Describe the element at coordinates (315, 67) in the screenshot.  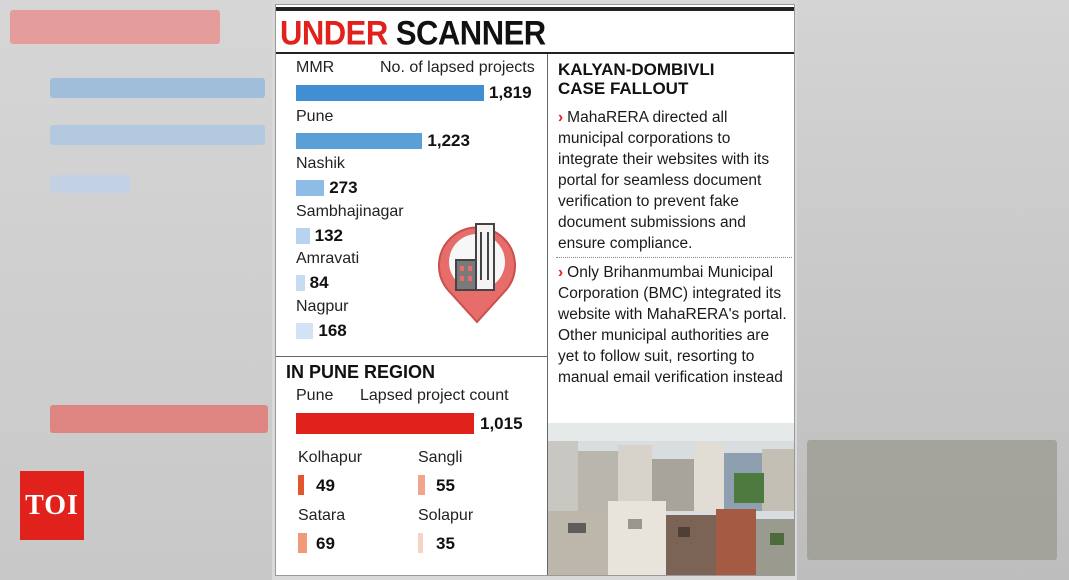
I see `legend-label: MMR` at that location.